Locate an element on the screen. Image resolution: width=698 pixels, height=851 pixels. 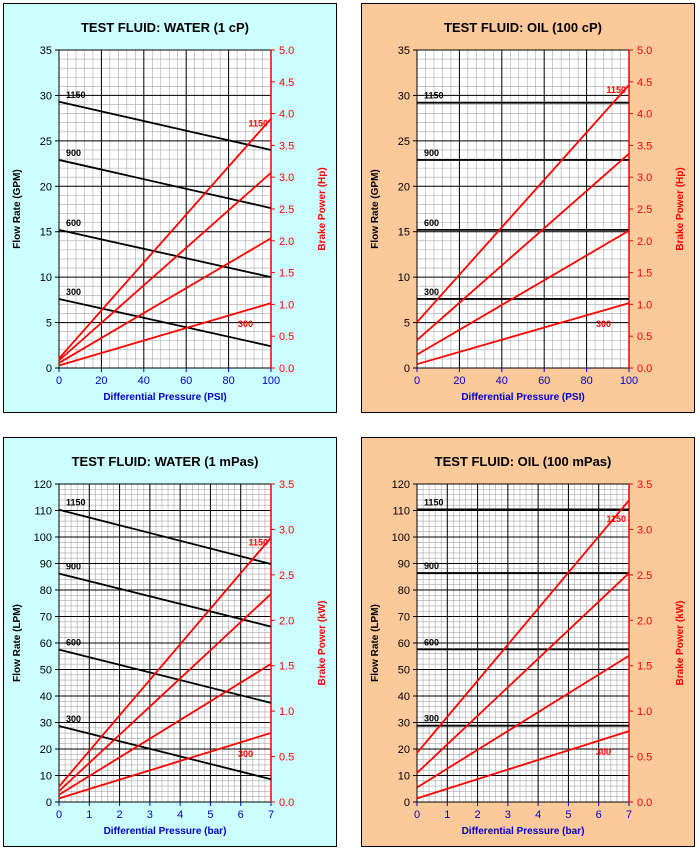
y-tick-label: 15 is located at coordinates (46, 233).